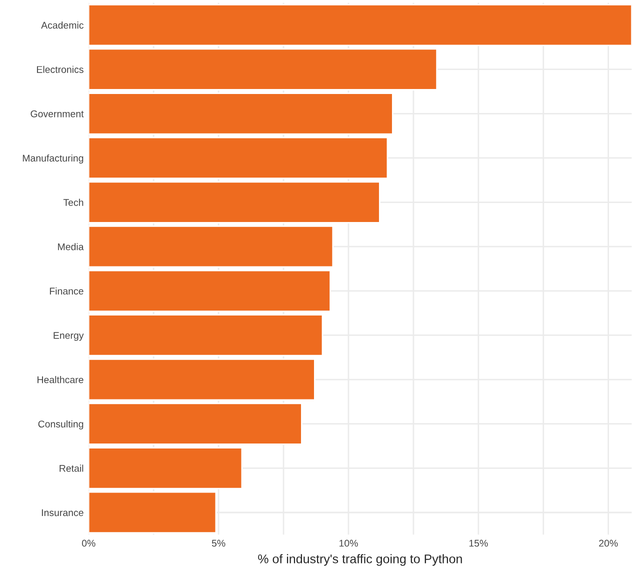 The height and width of the screenshot is (578, 633). What do you see at coordinates (63, 512) in the screenshot?
I see `y-tick-label: Insurance` at bounding box center [63, 512].